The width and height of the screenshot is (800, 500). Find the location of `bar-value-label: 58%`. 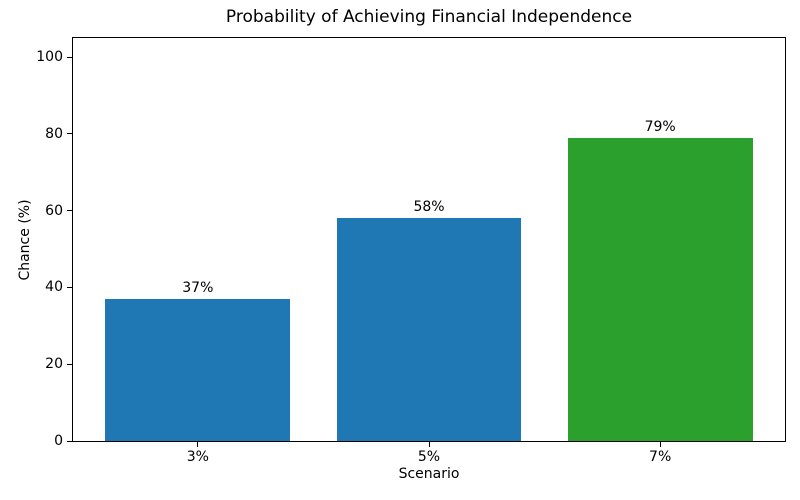

bar-value-label: 58% is located at coordinates (429, 207).